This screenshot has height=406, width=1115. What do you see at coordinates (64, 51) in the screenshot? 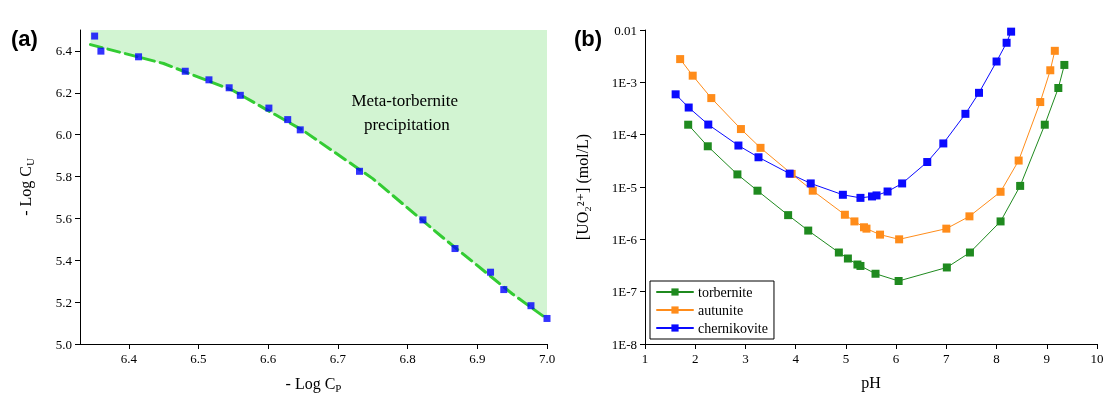
I see `y-tick-label: 6.4` at bounding box center [64, 51].